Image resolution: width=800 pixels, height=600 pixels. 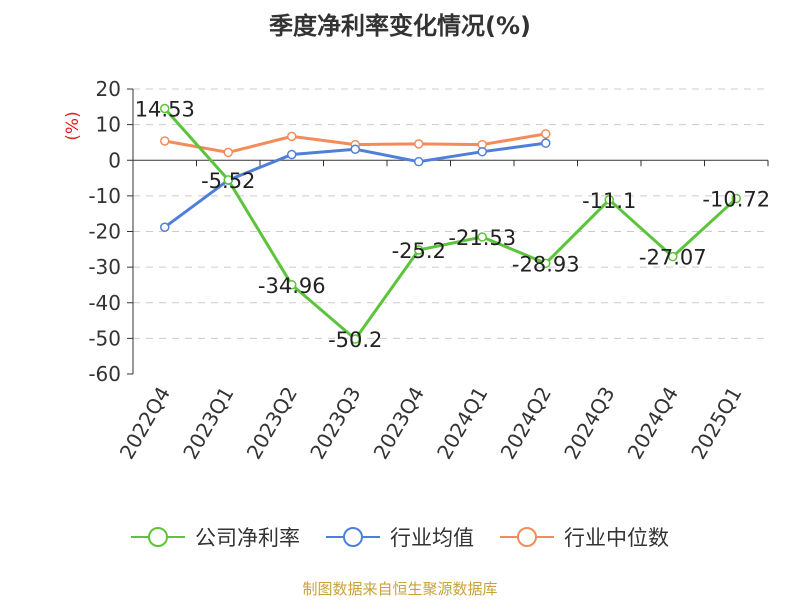 I want to click on legend-item-industry-median: 行业中位数, so click(x=584, y=537).